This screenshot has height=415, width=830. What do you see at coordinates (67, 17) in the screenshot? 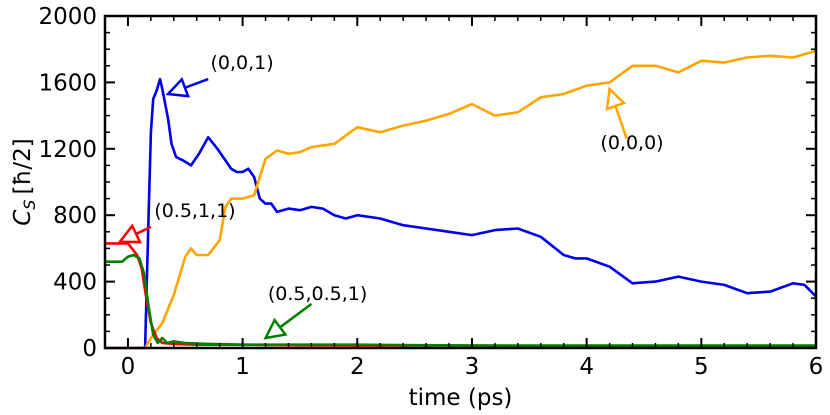
I see `y-tick-label: 2000` at bounding box center [67, 17].